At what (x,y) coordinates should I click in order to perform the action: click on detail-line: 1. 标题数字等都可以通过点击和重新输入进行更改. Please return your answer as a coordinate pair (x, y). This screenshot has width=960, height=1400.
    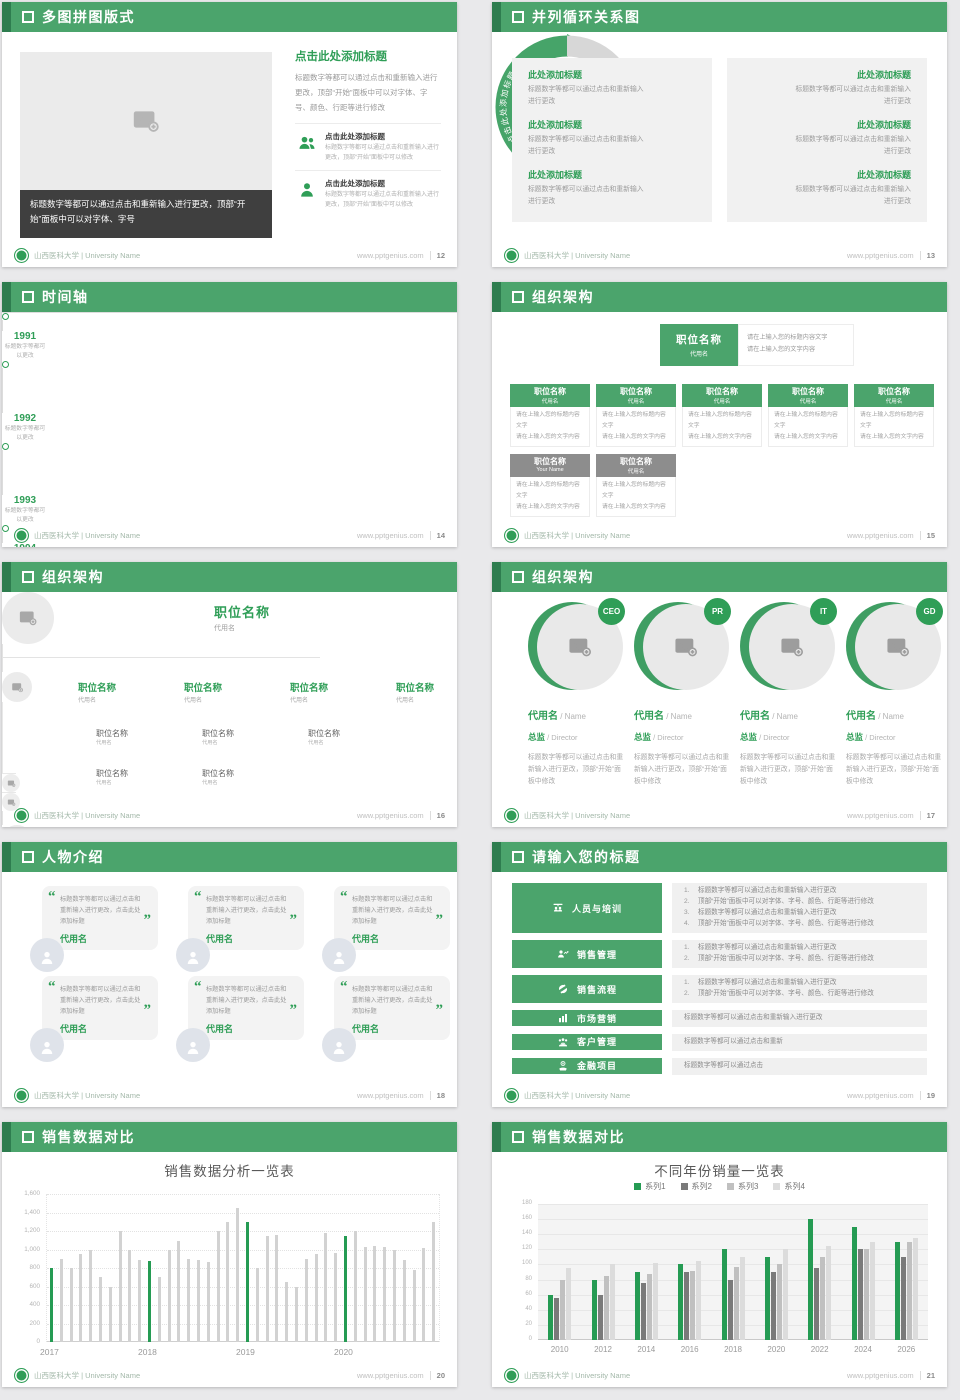
    Looking at the image, I should click on (799, 891).